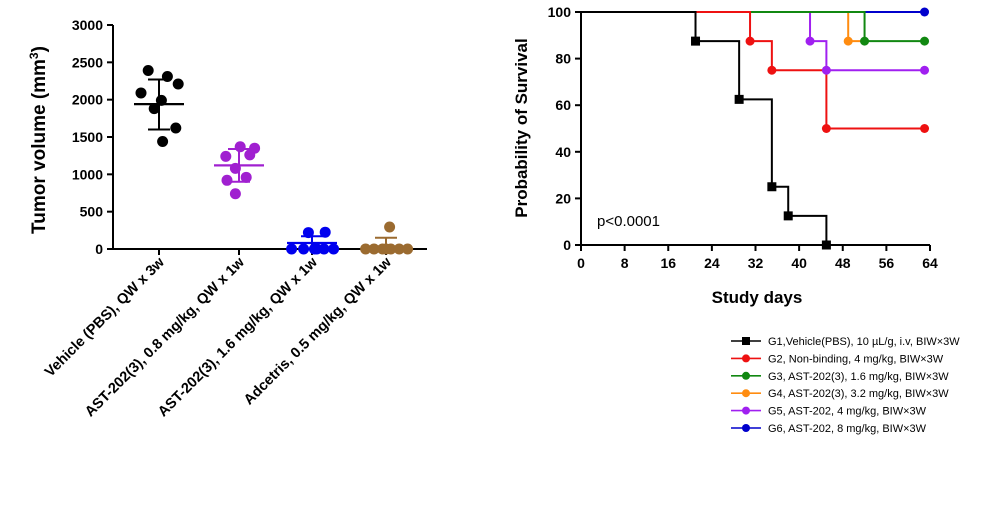 This screenshot has width=989, height=509. Describe the element at coordinates (756, 263) in the screenshot. I see `survival-x-tick-label: 32` at that location.